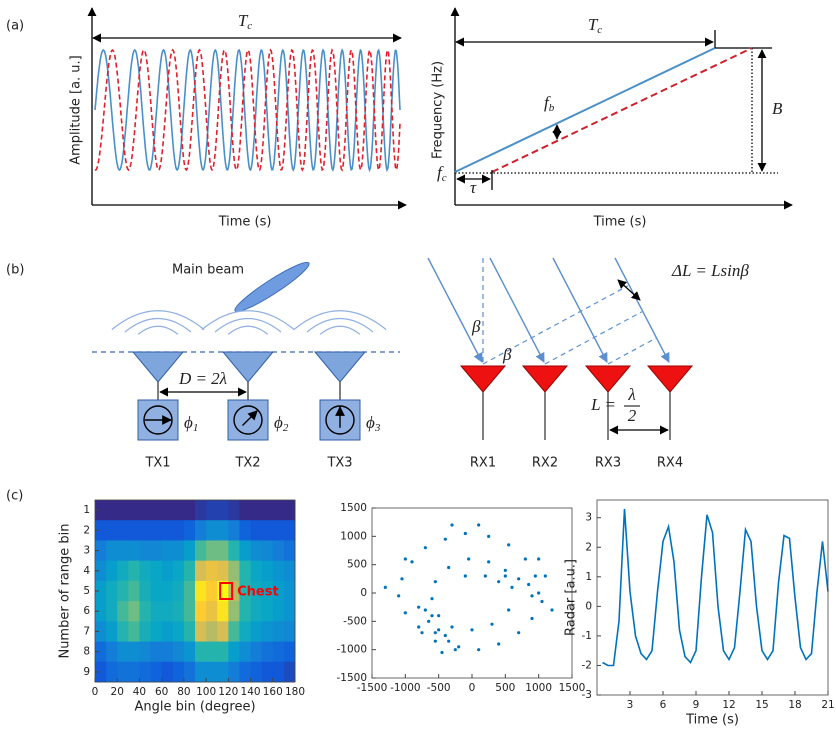 The image size is (836, 730). Describe the element at coordinates (442, 173) in the screenshot. I see `start-frequency-label: fc` at that location.